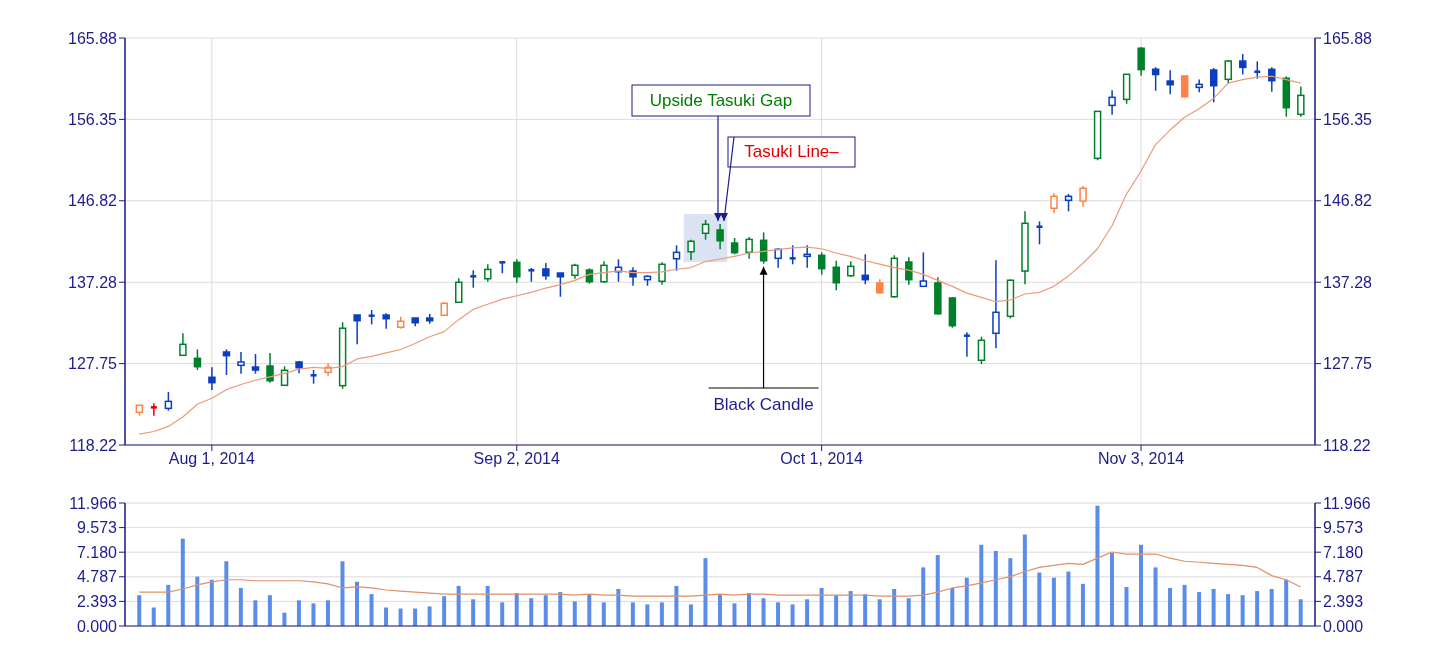 The image size is (1440, 649). What do you see at coordinates (1347, 503) in the screenshot?
I see `y2-tick-label: 11.966` at bounding box center [1347, 503].